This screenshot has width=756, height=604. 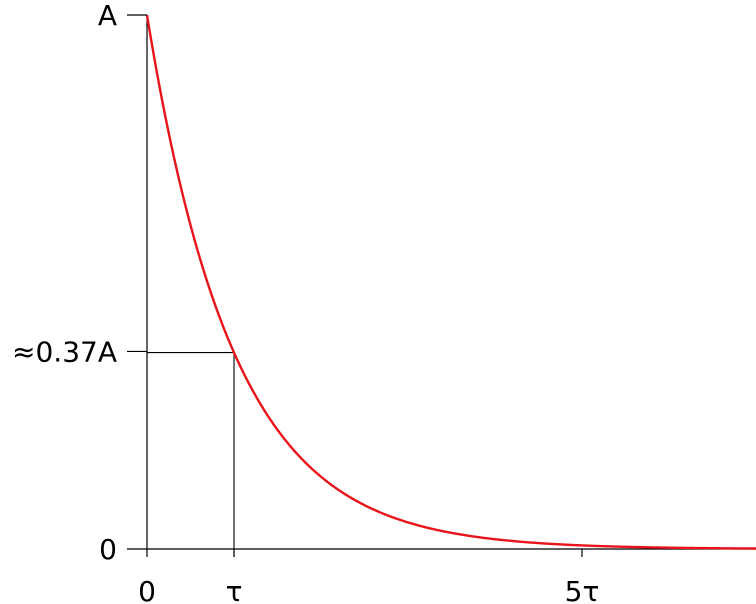 What do you see at coordinates (234, 589) in the screenshot?
I see `x-tick-label: τ` at bounding box center [234, 589].